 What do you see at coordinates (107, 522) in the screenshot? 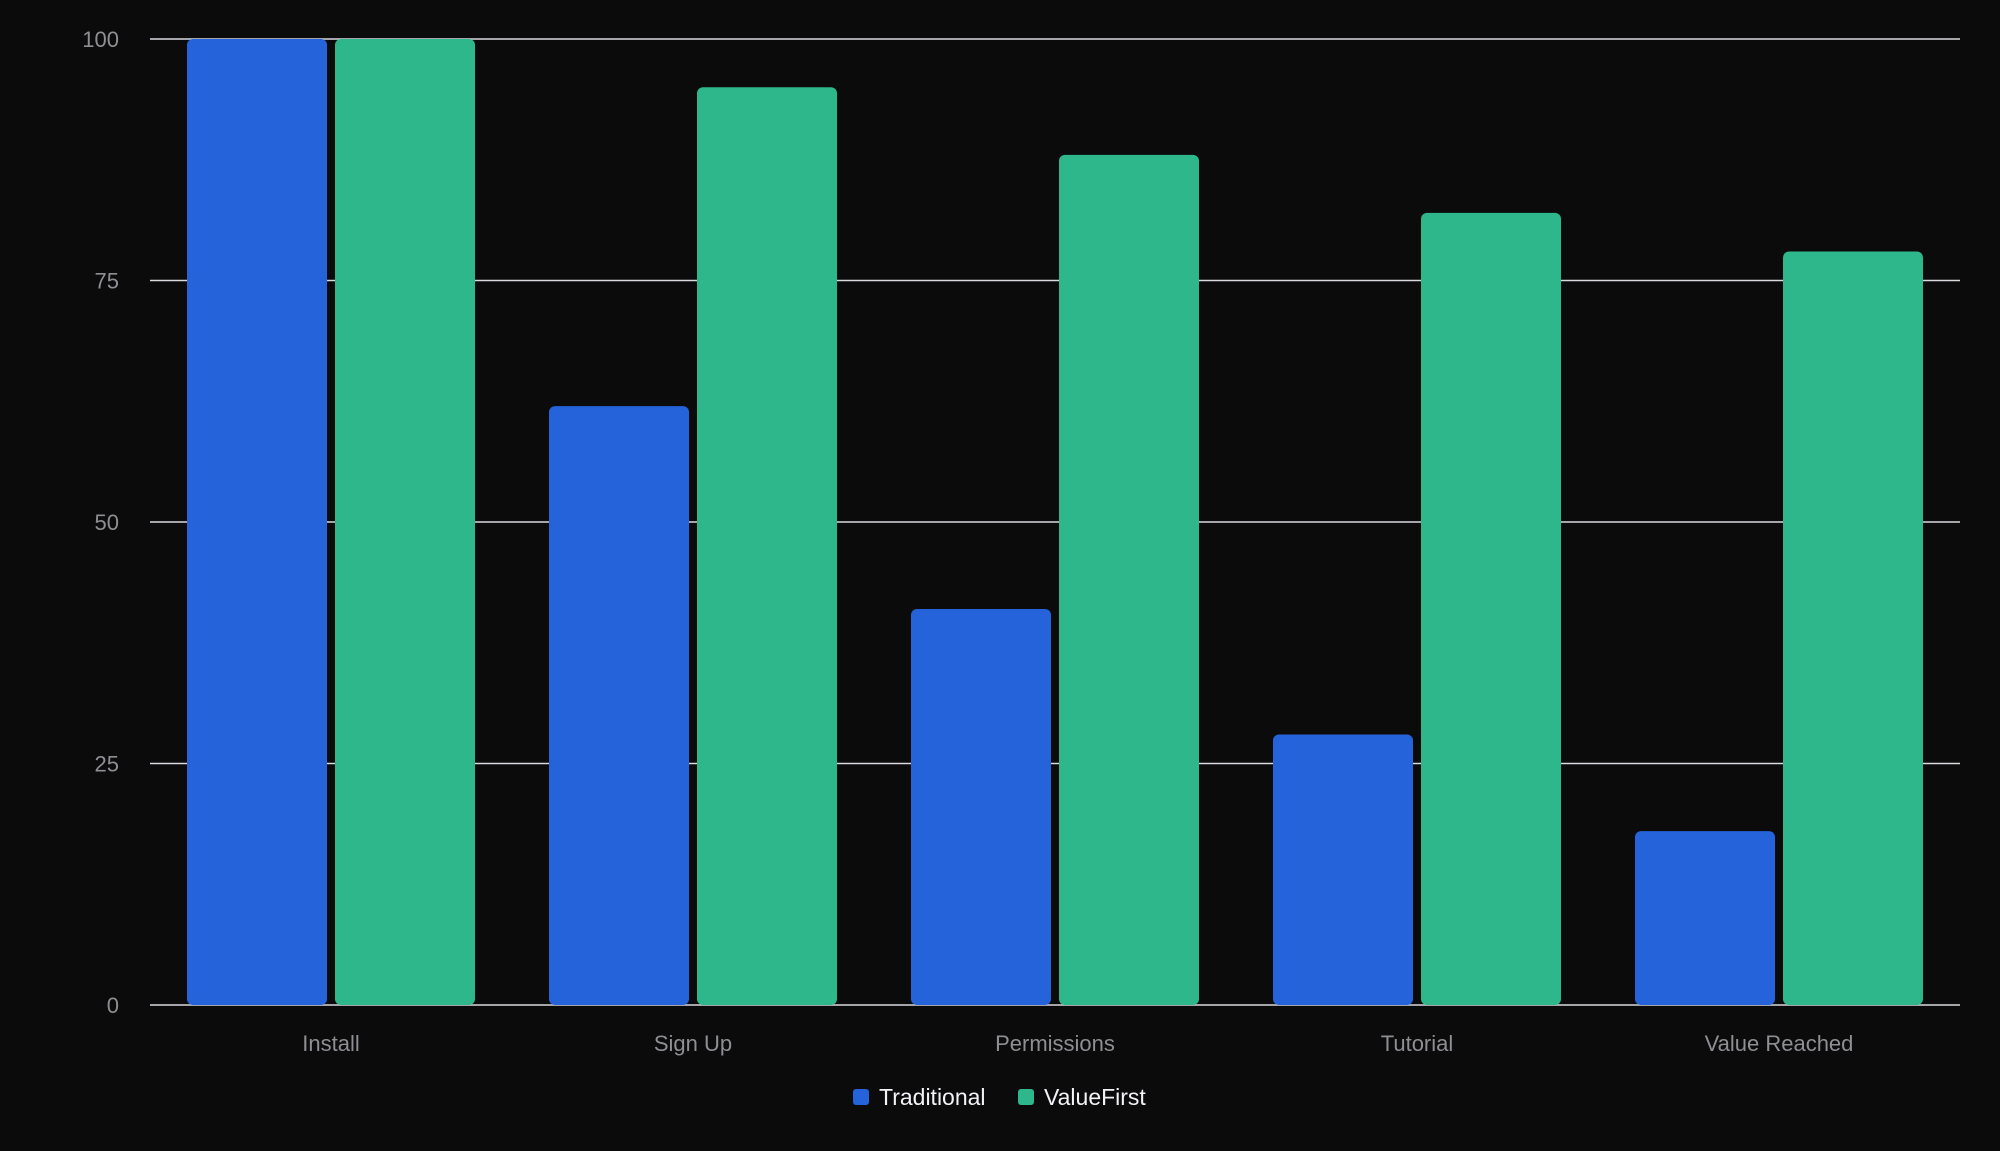
I see `y-tick-label: 50` at bounding box center [107, 522].